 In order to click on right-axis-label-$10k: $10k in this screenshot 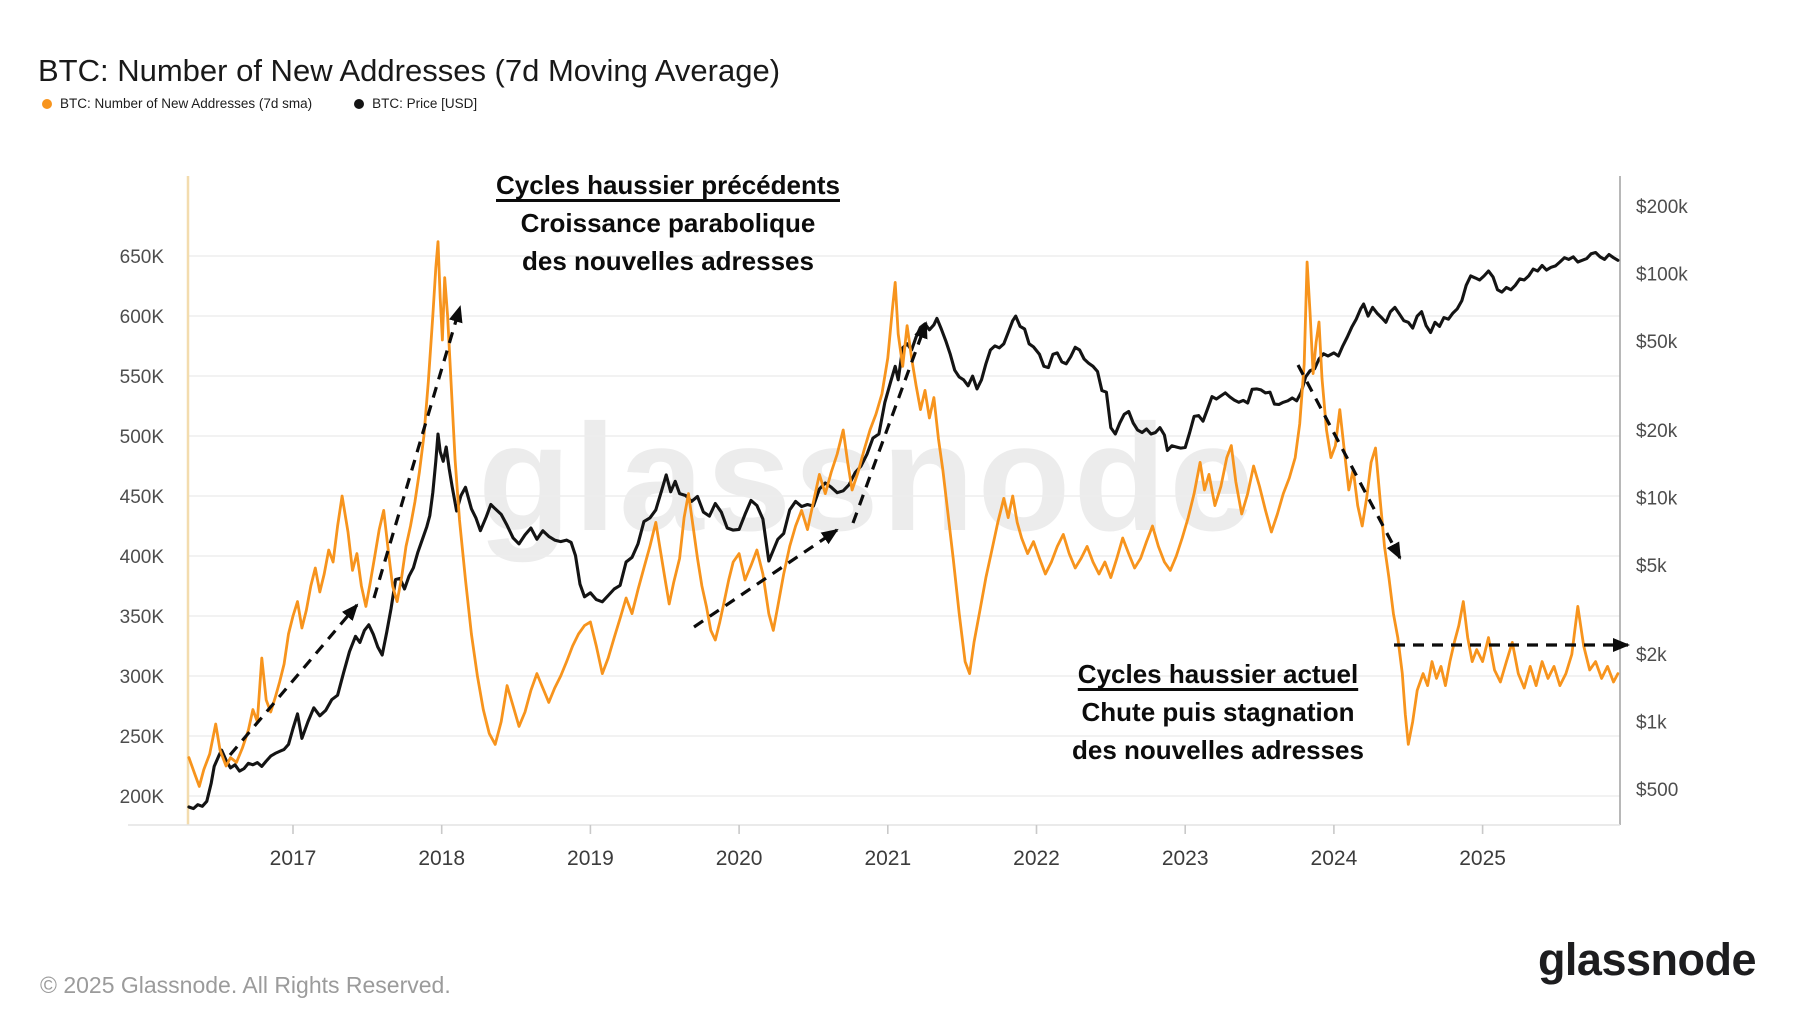, I will do `click(1657, 498)`.